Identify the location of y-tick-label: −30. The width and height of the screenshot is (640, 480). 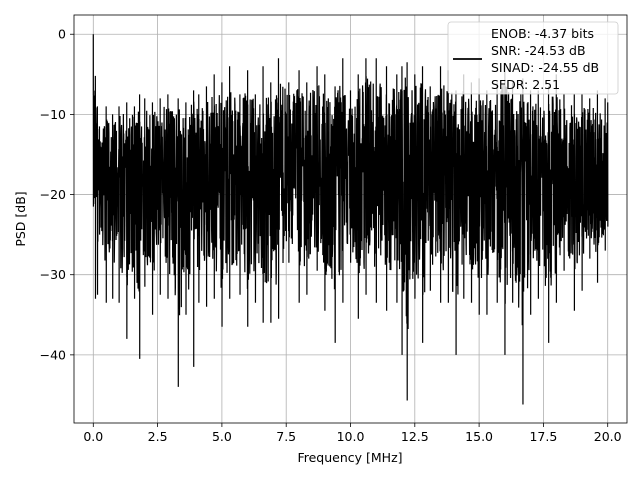
(53, 274).